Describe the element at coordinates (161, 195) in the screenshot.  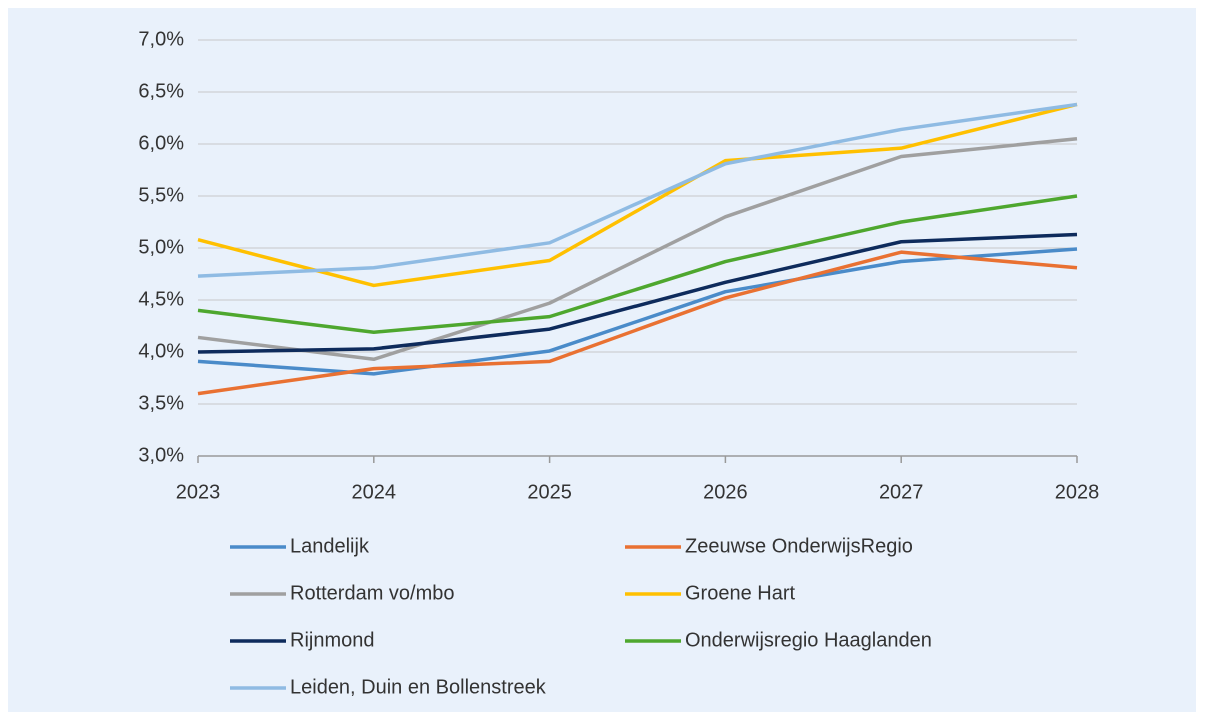
I see `y-tick-label: 5,5%` at that location.